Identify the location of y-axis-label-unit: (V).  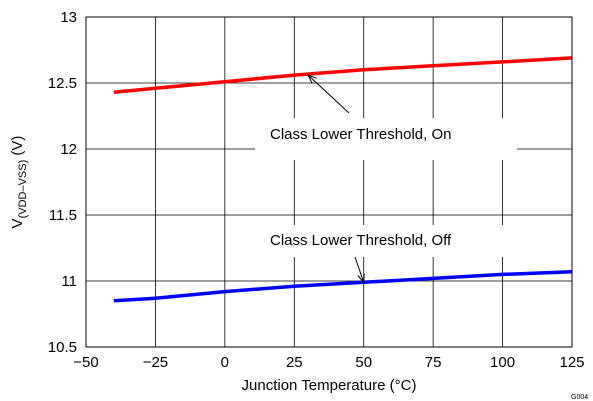
(17, 146).